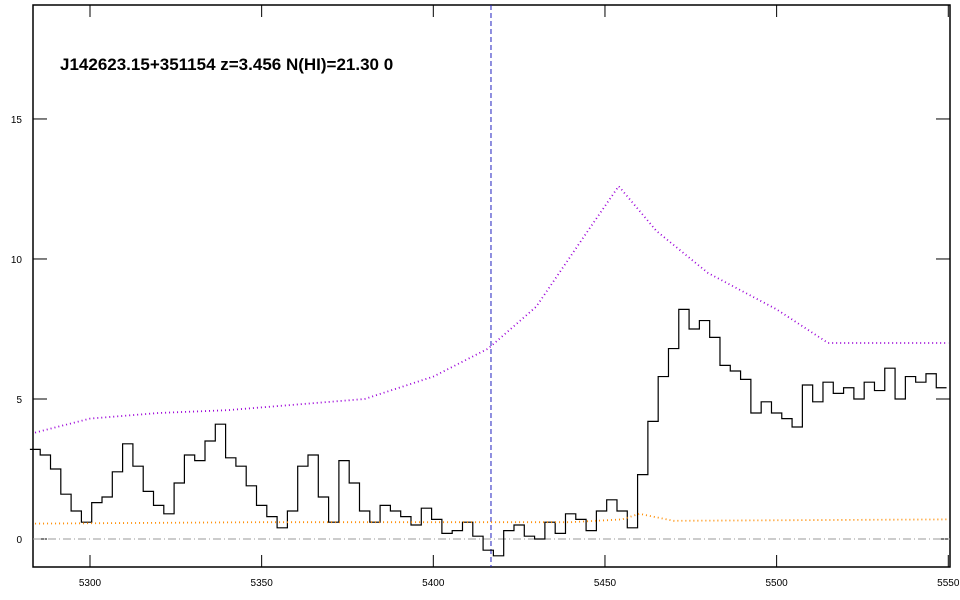 The width and height of the screenshot is (960, 600). What do you see at coordinates (19, 540) in the screenshot?
I see `y-tick-label: 0` at bounding box center [19, 540].